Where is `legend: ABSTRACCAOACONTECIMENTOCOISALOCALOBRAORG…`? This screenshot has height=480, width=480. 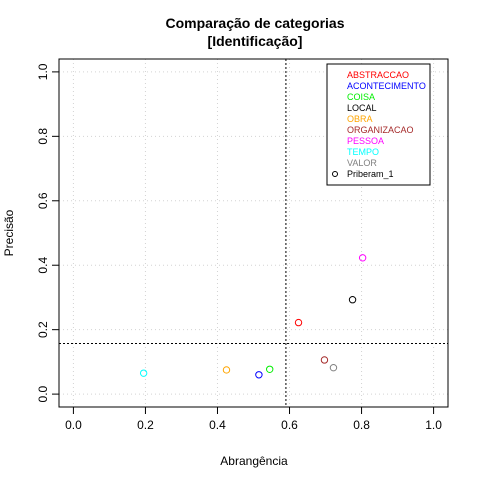 legend: ABSTRACCAOACONTECIMENTOCOISALOCALOBRAORG… is located at coordinates (378, 124).